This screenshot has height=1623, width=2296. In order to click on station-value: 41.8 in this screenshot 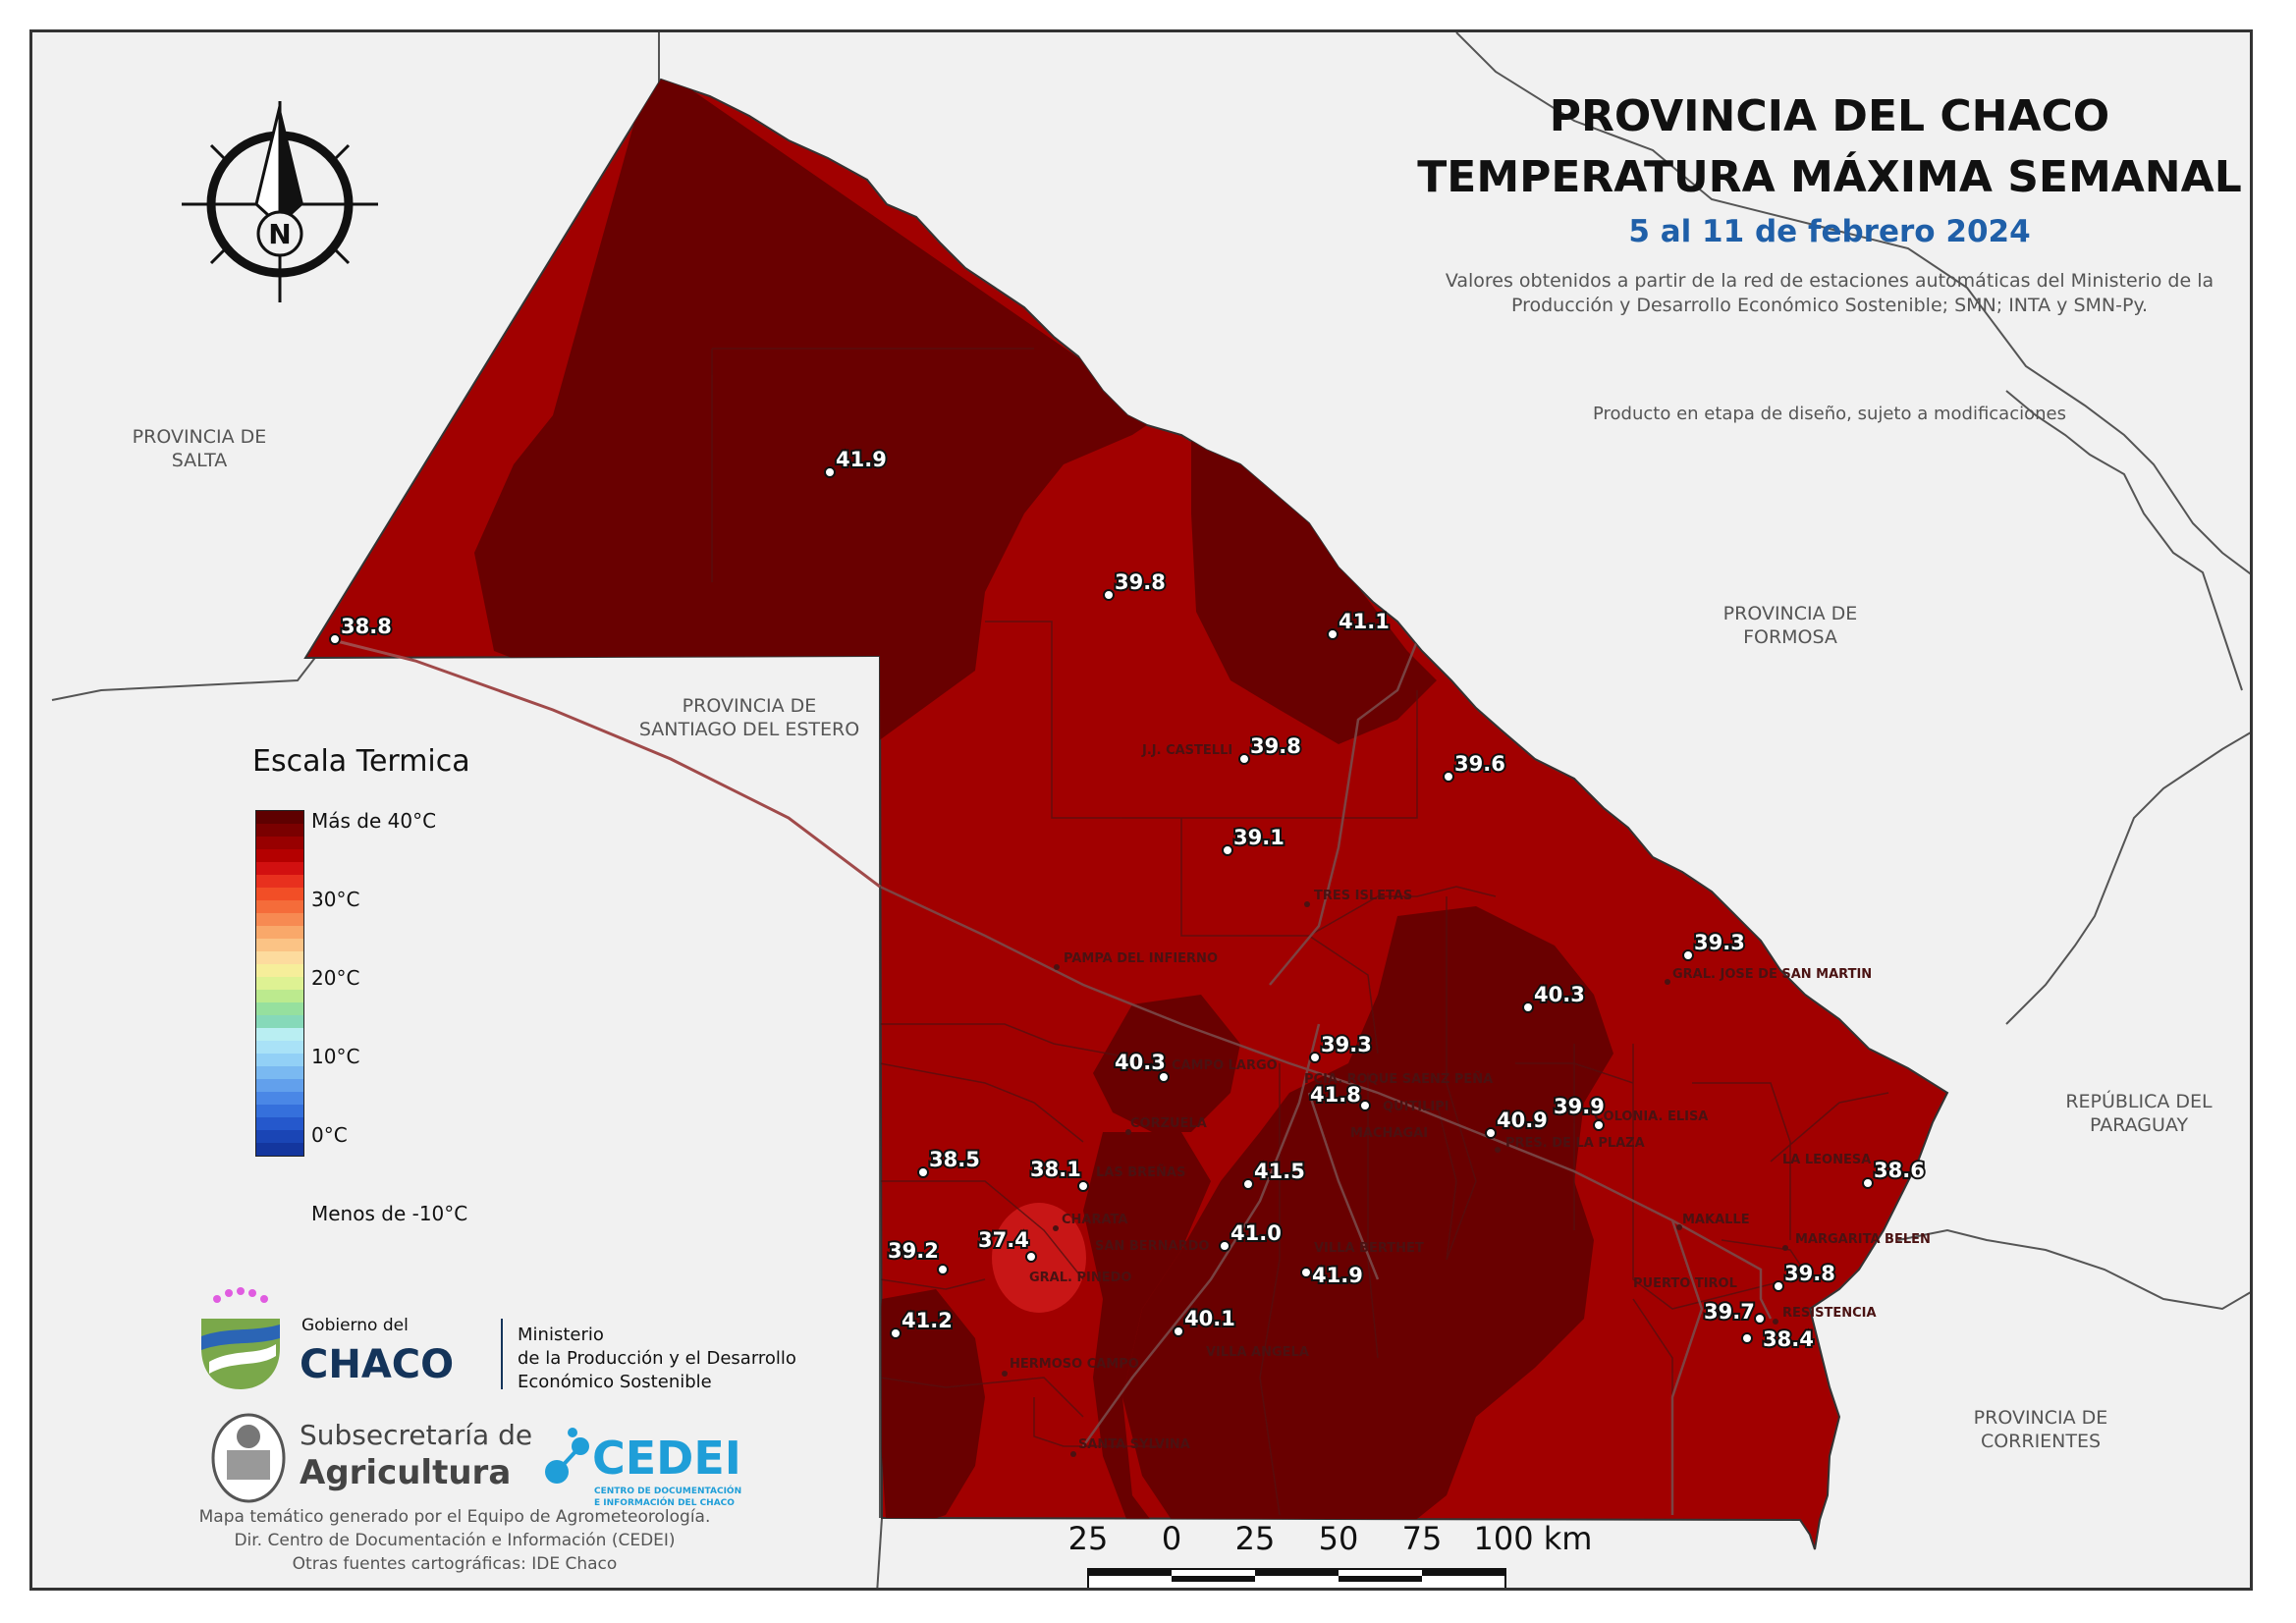, I will do `click(1335, 1095)`.